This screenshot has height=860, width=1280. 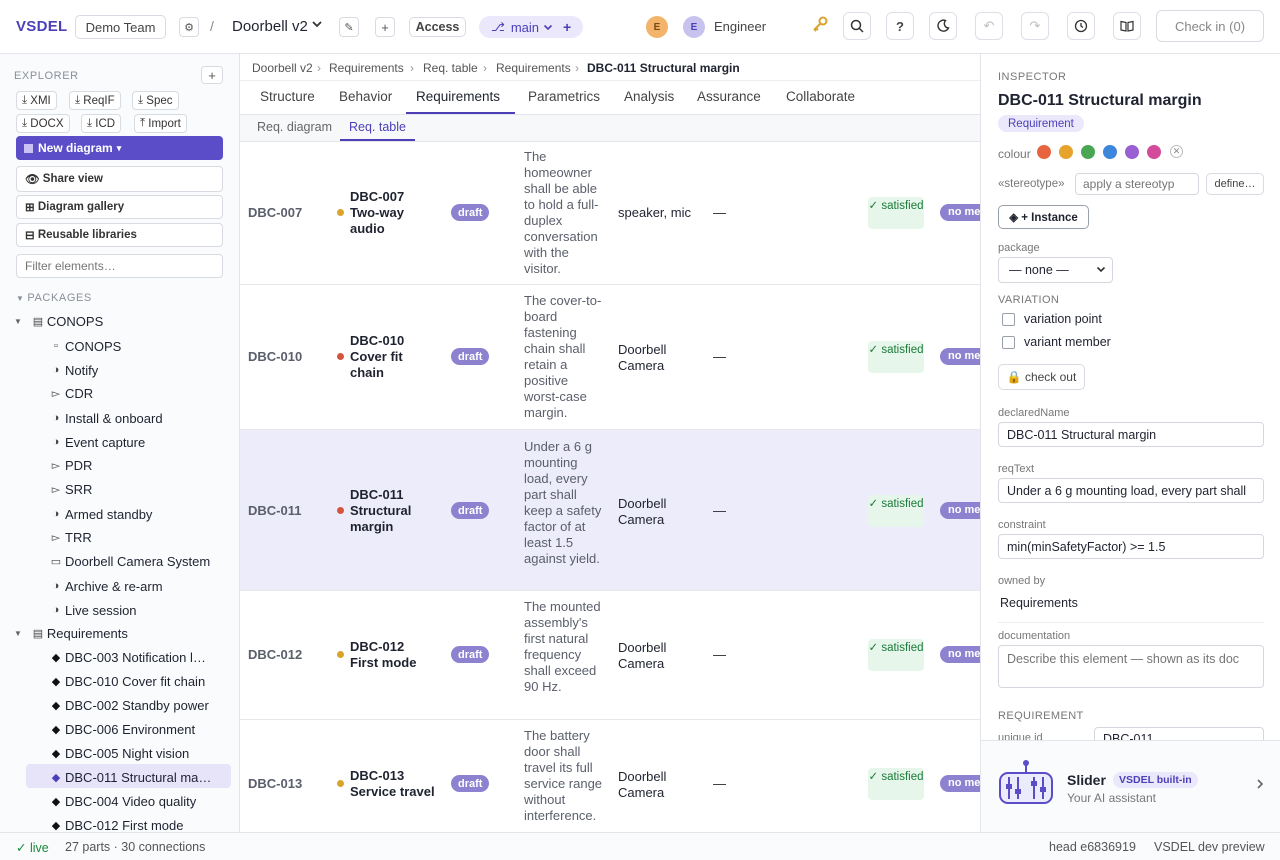 I want to click on tree-item: ◑ Event capture, so click(x=98, y=442).